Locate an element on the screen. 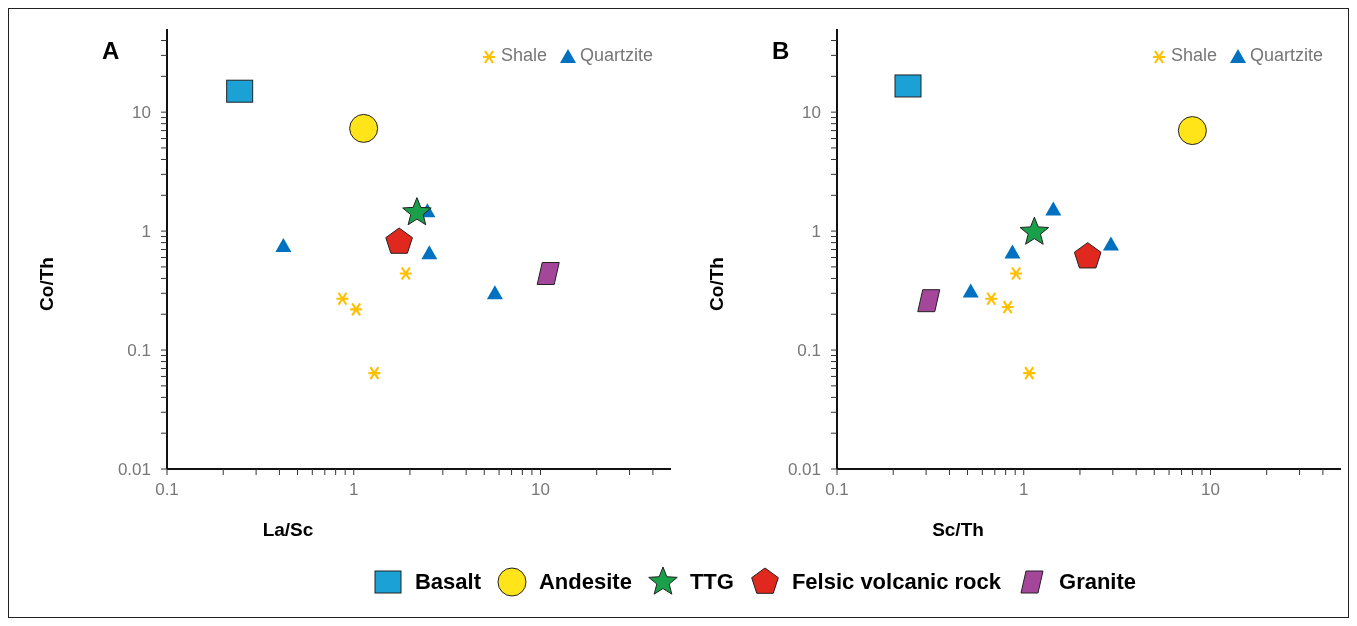  x-axis-title: Sc/Th is located at coordinates (958, 530).